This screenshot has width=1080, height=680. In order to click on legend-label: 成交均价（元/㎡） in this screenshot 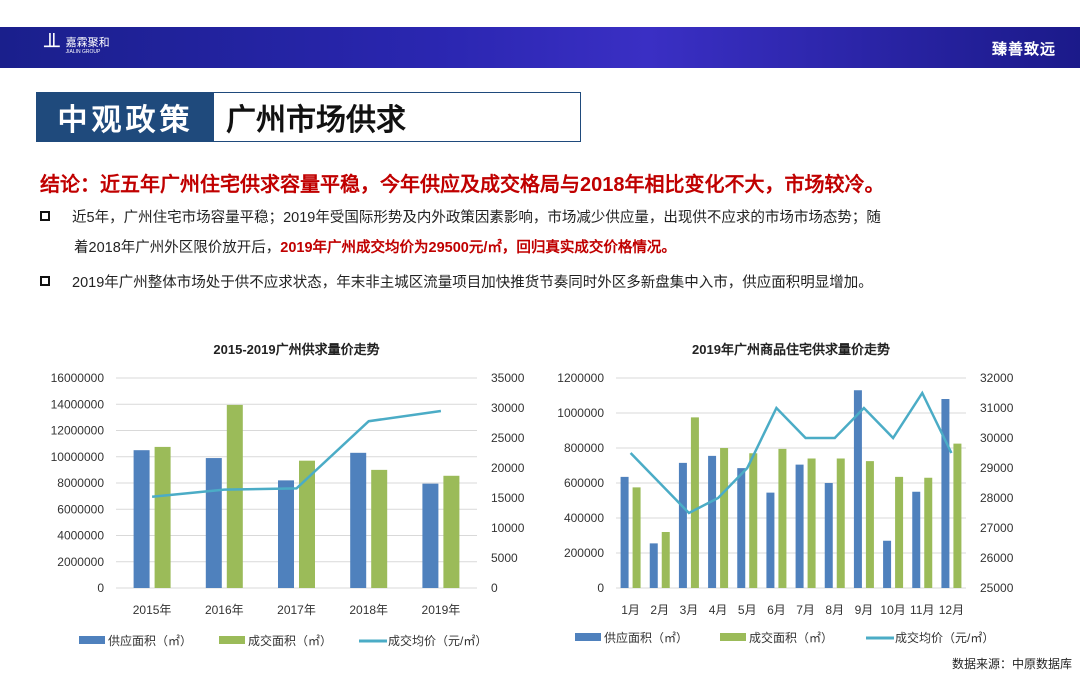, I will do `click(437, 640)`.